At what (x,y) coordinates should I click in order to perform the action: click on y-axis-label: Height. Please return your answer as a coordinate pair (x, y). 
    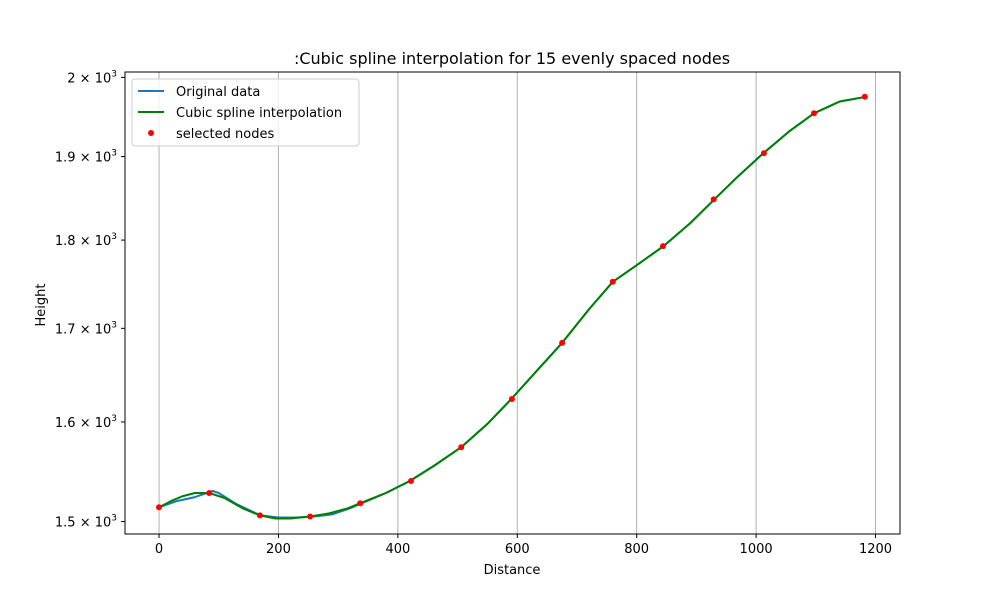
    Looking at the image, I should click on (41, 305).